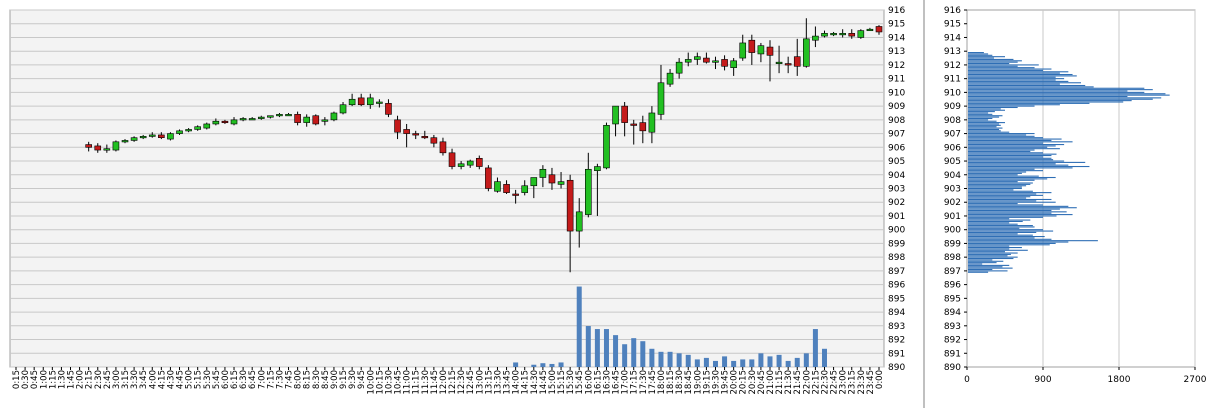 This screenshot has height=408, width=1211. Describe the element at coordinates (35, 379) in the screenshot. I see `time-tick-label: 0:45` at that location.